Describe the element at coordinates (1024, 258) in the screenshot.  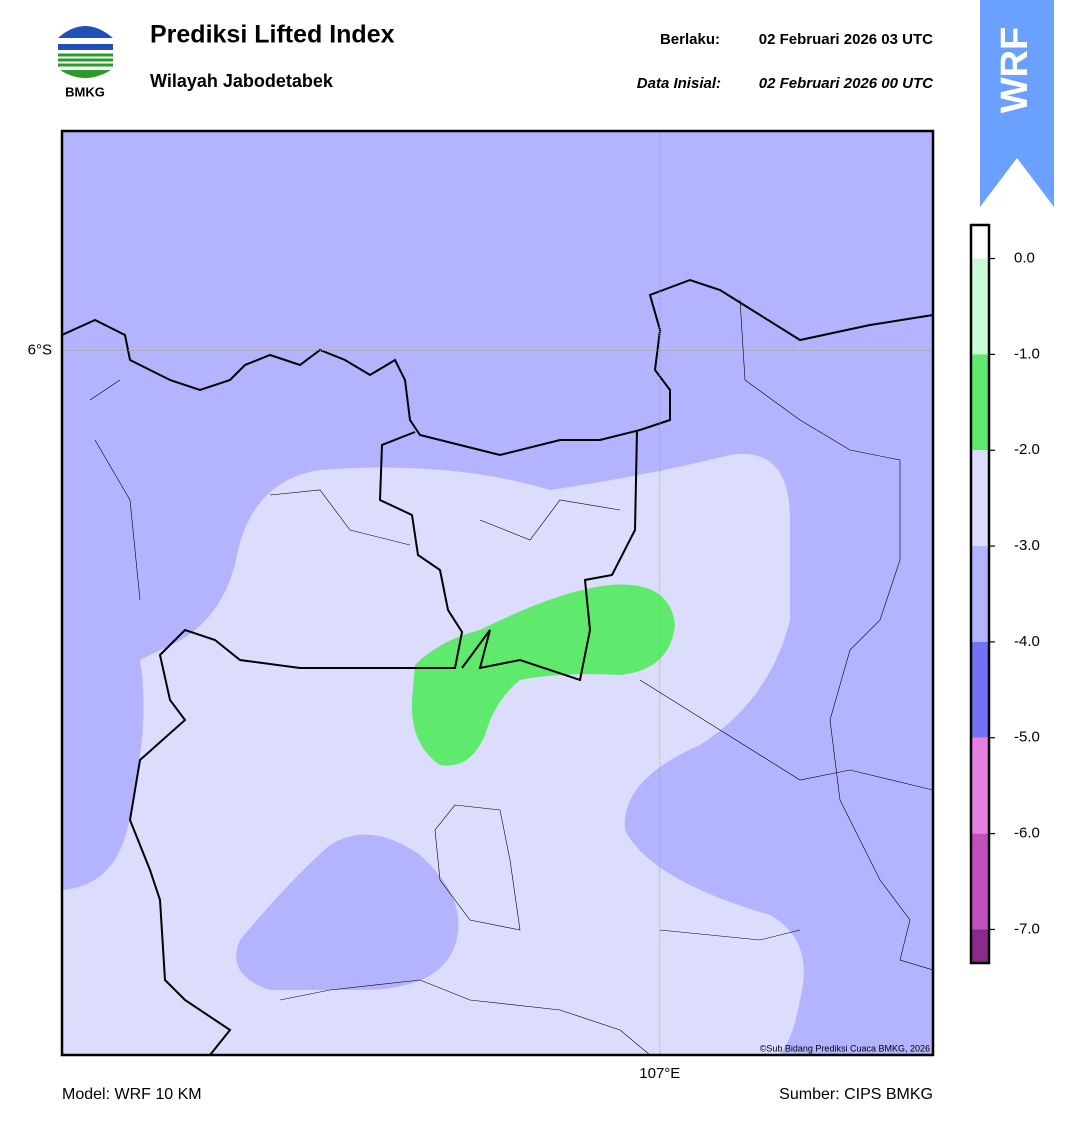
I see `colorbar-tick-label: 0.0` at that location.